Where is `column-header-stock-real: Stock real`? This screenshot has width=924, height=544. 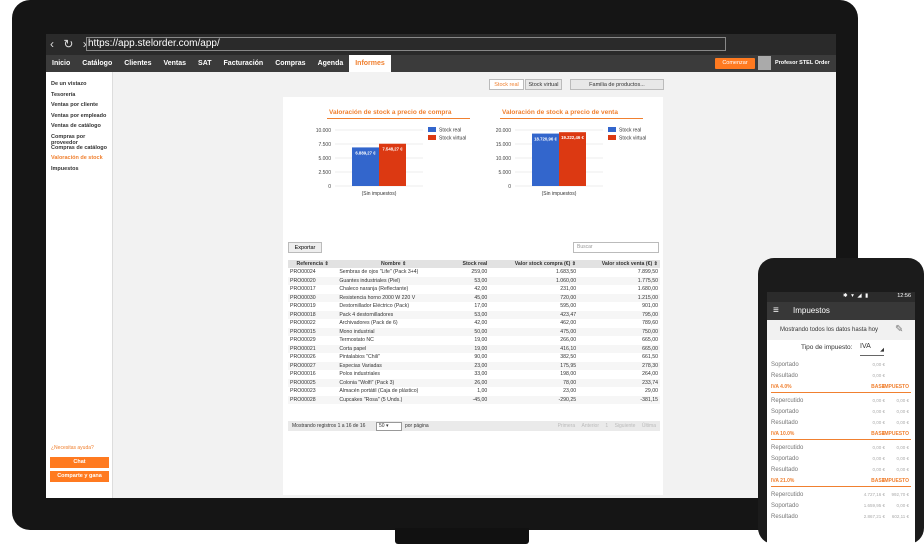
column-header-stock-real: Stock real is located at coordinates (470, 264).